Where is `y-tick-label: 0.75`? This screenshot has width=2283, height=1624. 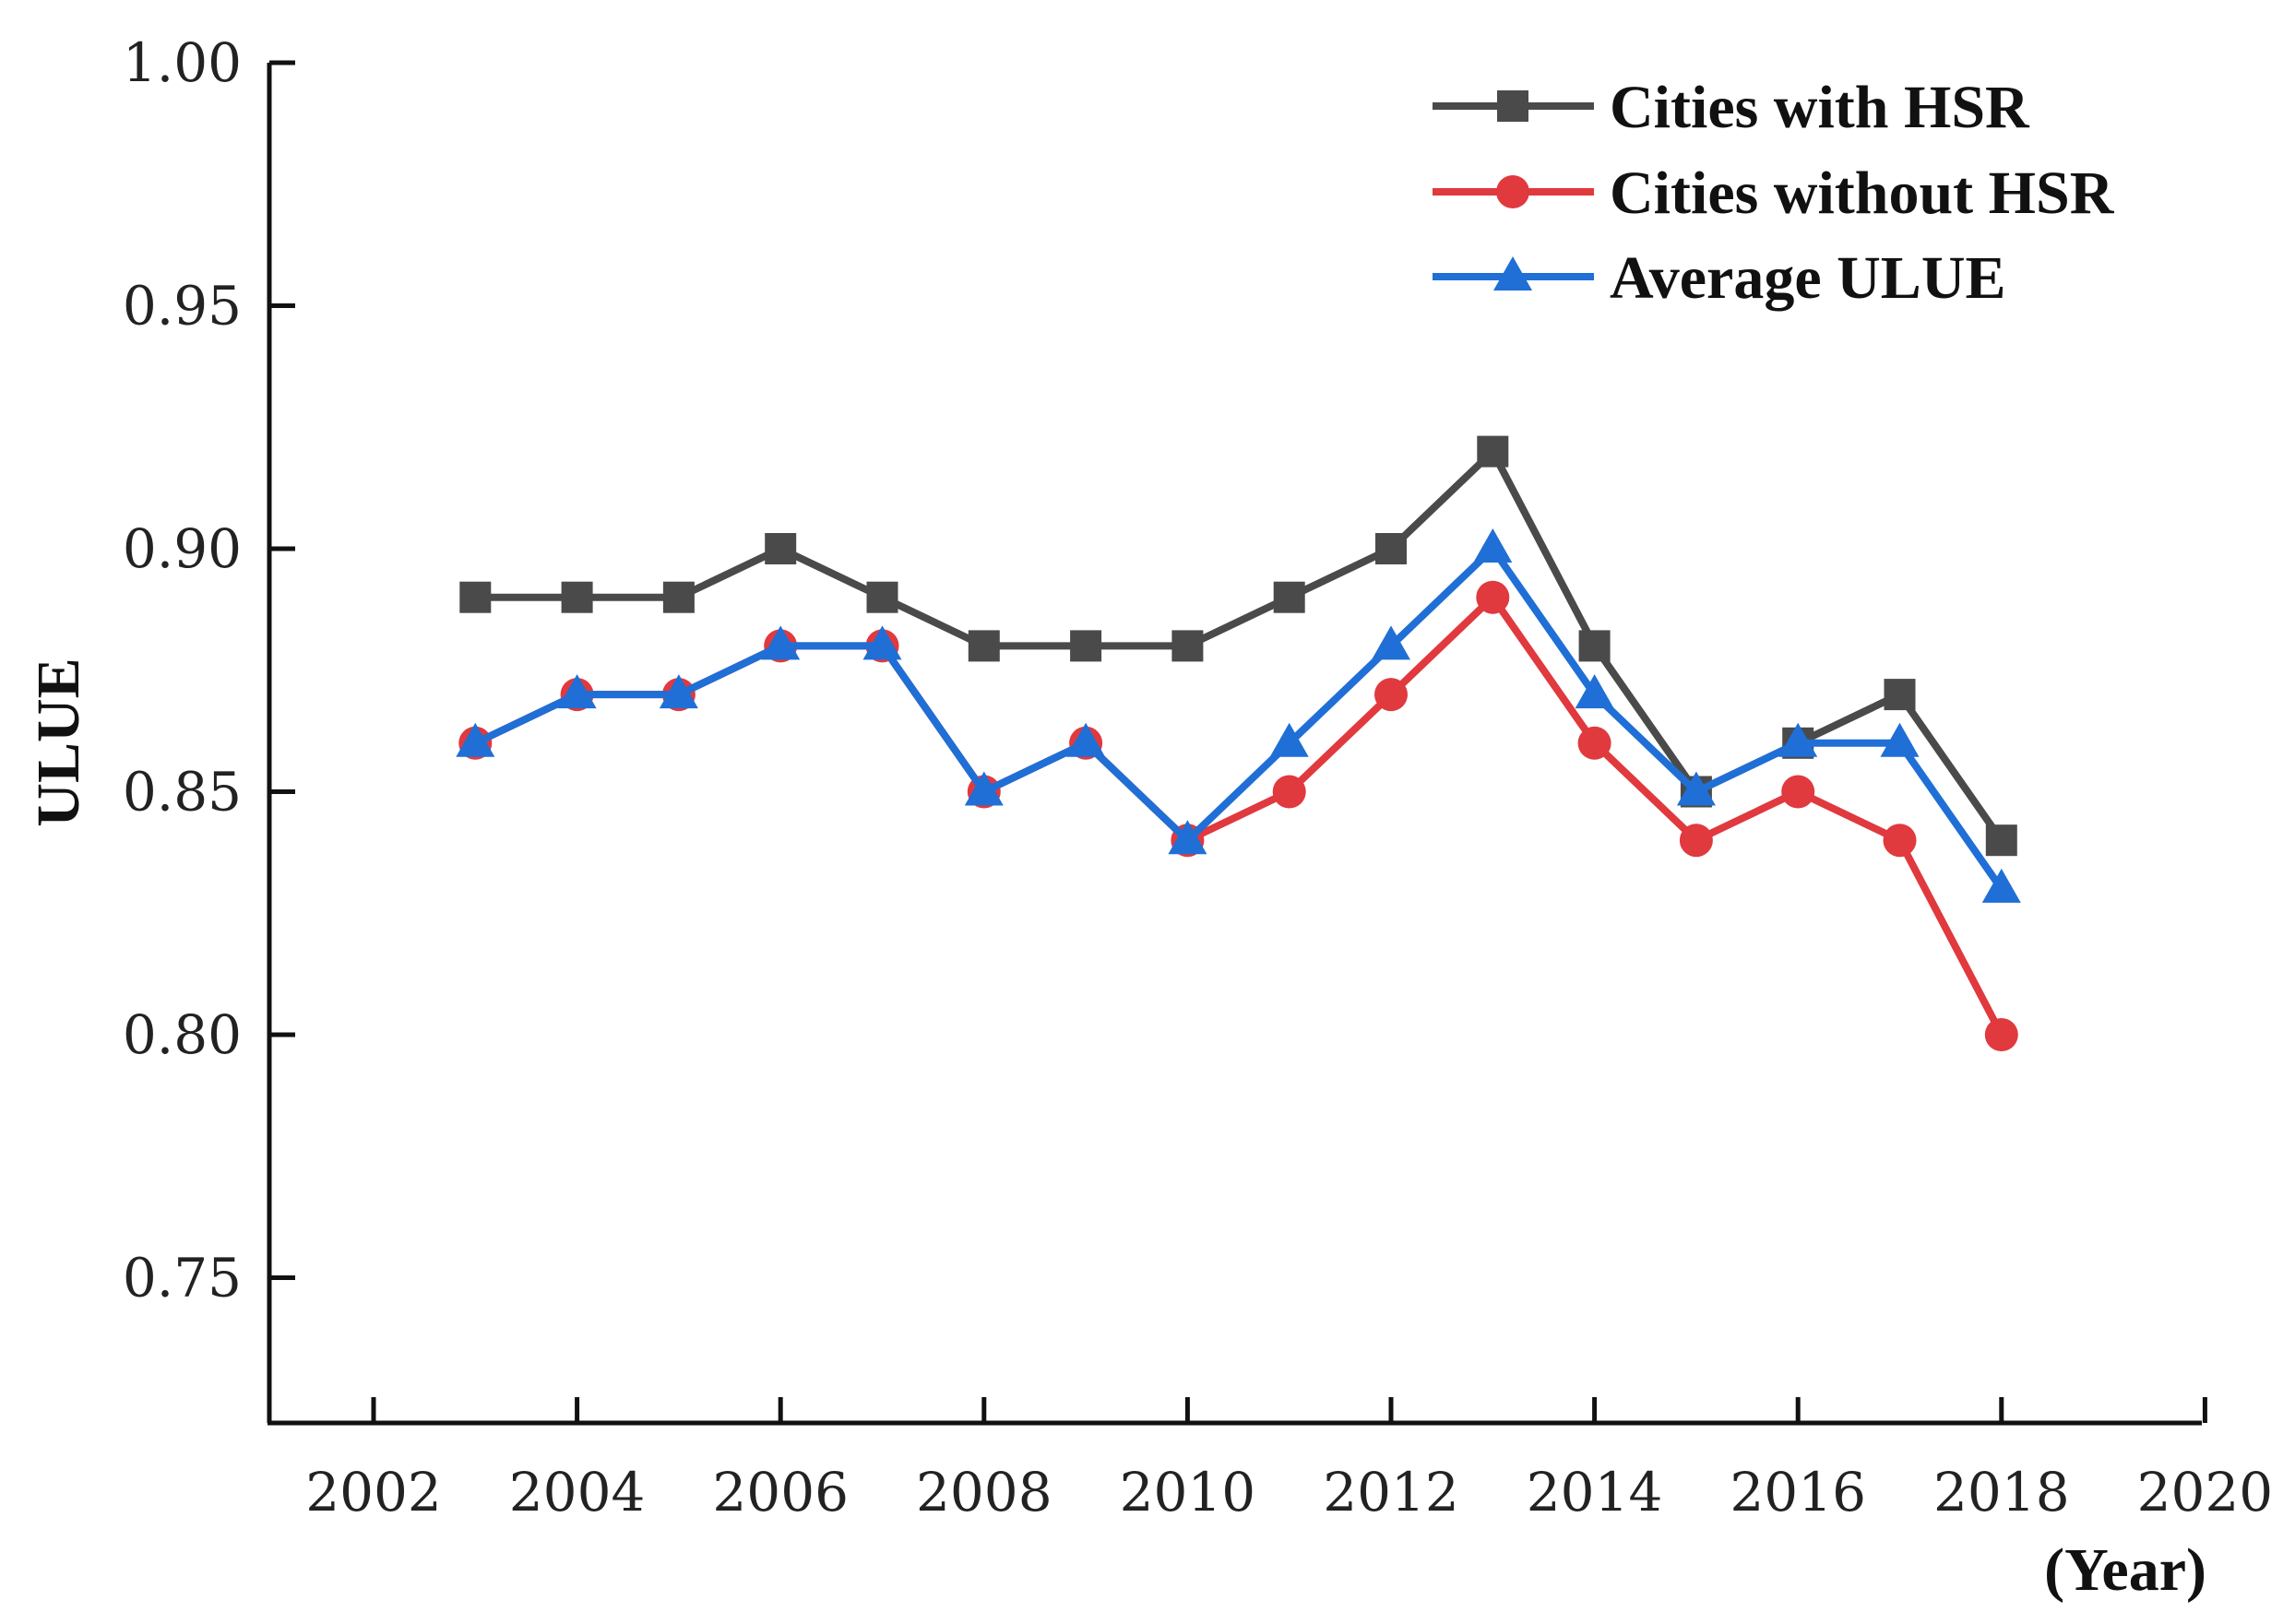
y-tick-label: 0.75 is located at coordinates (182, 1278).